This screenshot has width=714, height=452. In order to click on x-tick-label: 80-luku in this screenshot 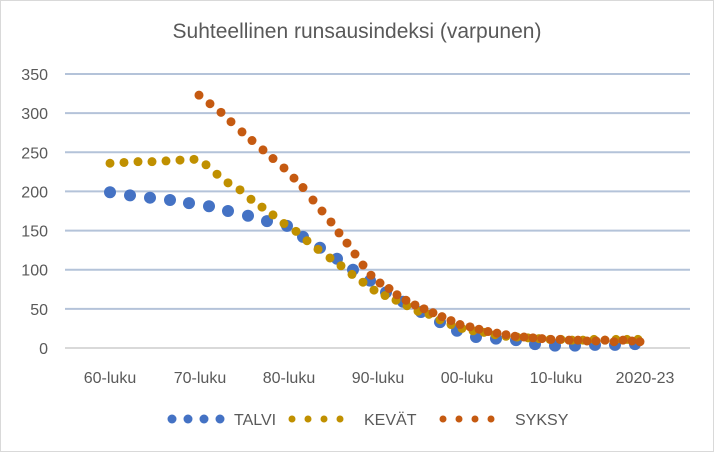, I will do `click(289, 378)`.